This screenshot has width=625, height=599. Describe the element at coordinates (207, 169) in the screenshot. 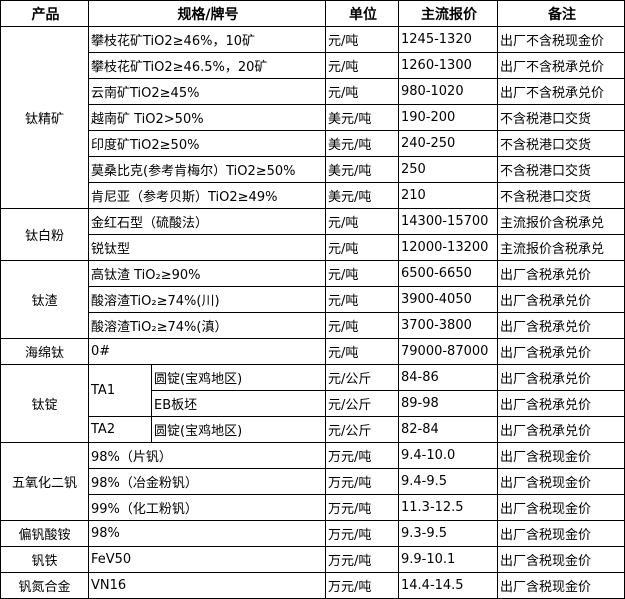

I see `spec-cell: 莫桑比克(参考肯梅尔）TiO2≥50%` at that location.